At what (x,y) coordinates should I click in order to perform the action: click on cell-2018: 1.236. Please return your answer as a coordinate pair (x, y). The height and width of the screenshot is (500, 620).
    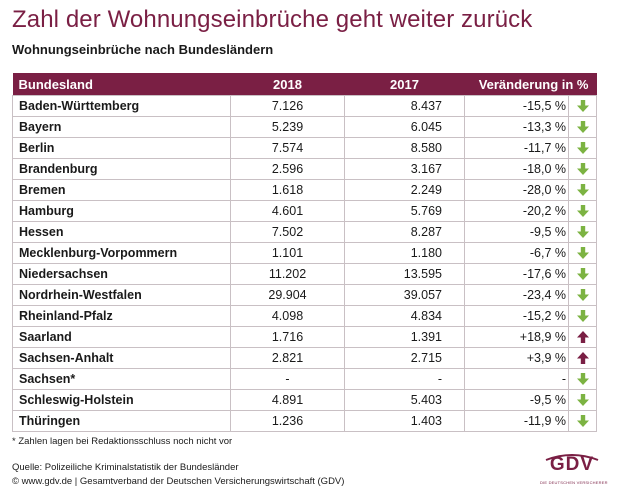
    Looking at the image, I should click on (287, 421).